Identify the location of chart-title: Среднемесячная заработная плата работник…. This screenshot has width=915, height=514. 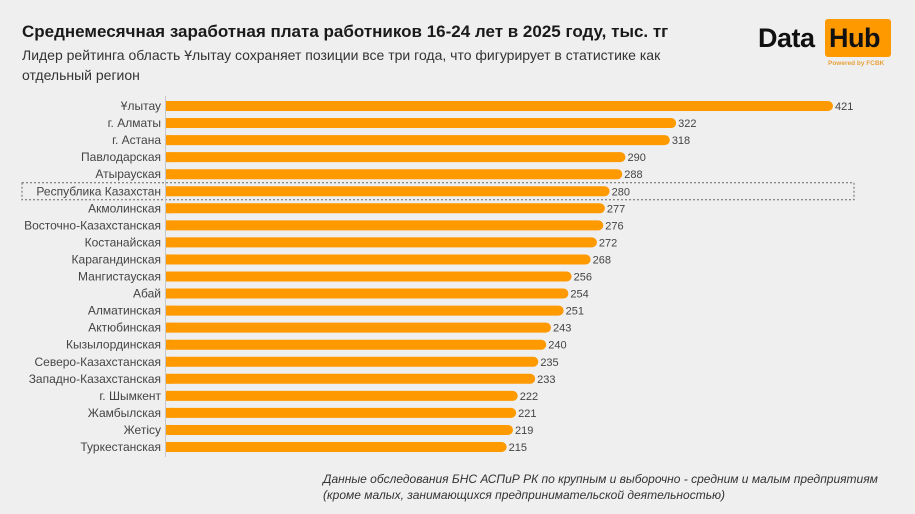
(345, 31).